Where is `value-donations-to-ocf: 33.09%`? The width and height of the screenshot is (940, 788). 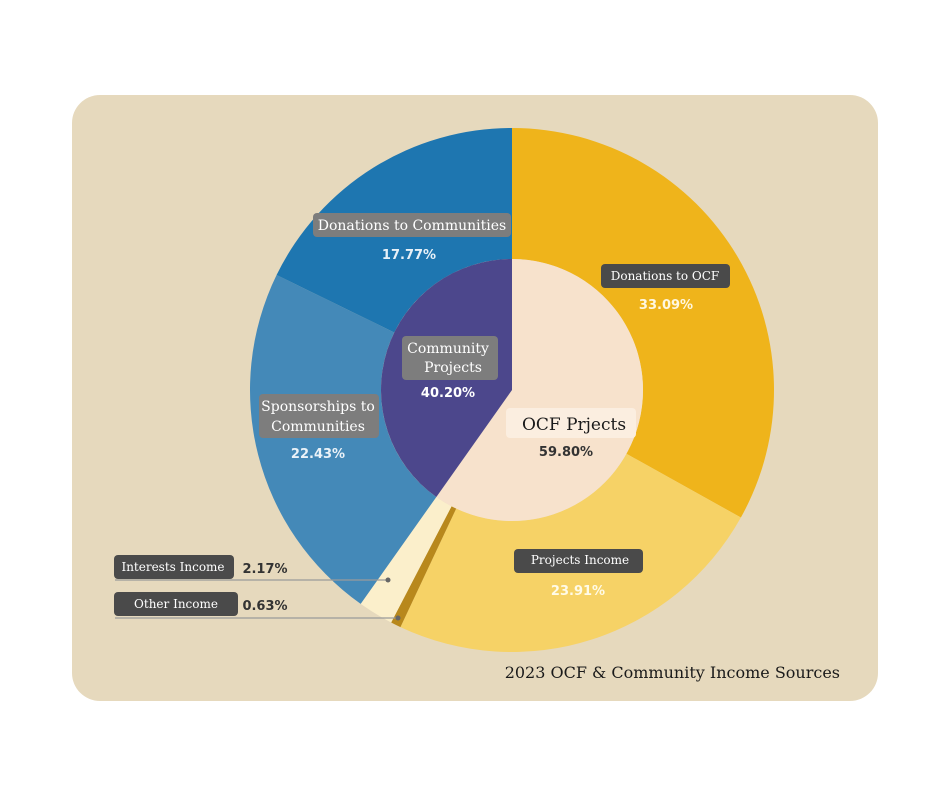
value-donations-to-ocf: 33.09% is located at coordinates (666, 305).